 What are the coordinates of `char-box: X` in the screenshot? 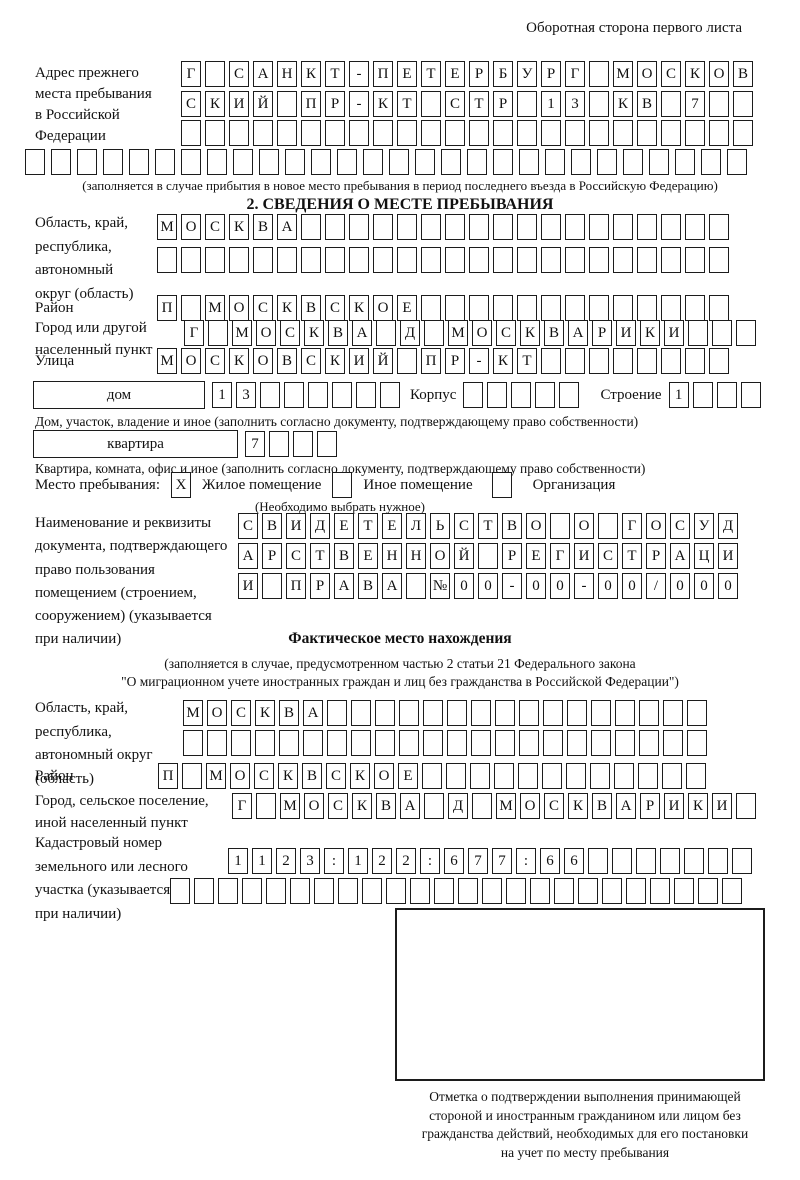 It's located at (181, 485).